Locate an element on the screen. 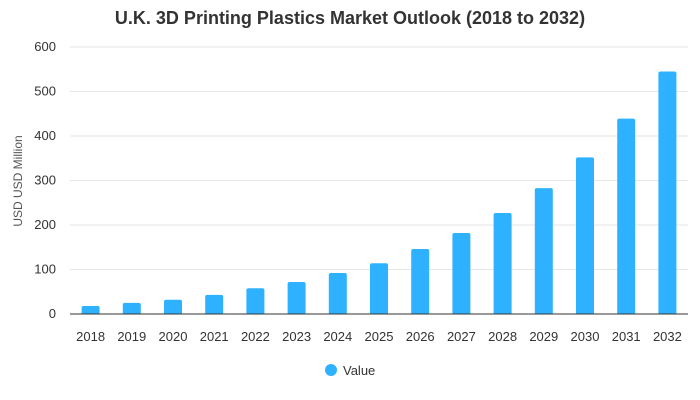 This screenshot has height=400, width=700. bar-2019 is located at coordinates (131, 308).